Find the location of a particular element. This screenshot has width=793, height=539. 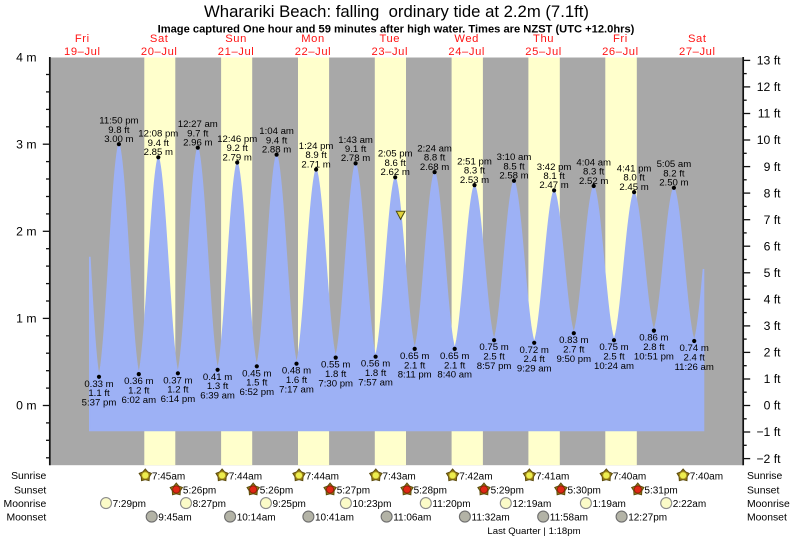

svg-text: 9.7 ft is located at coordinates (198, 133).